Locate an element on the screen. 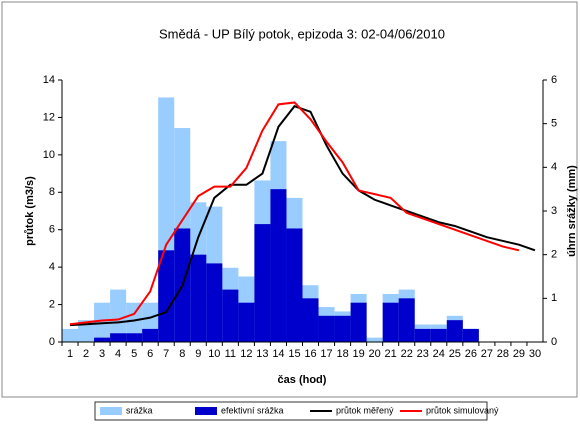  x-tick-label: 25 is located at coordinates (455, 354).